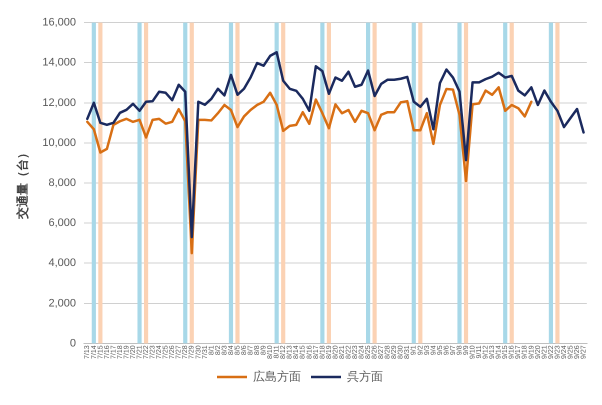  I want to click on y-axis-title: 交通量（台）, so click(23, 183).